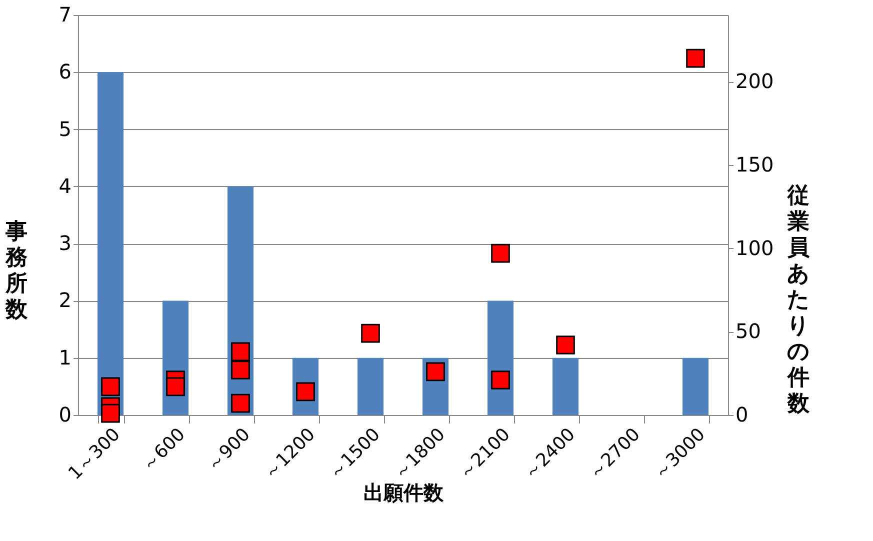 This screenshot has height=541, width=873. What do you see at coordinates (65, 14) in the screenshot?
I see `y-tick-label: 7` at bounding box center [65, 14].